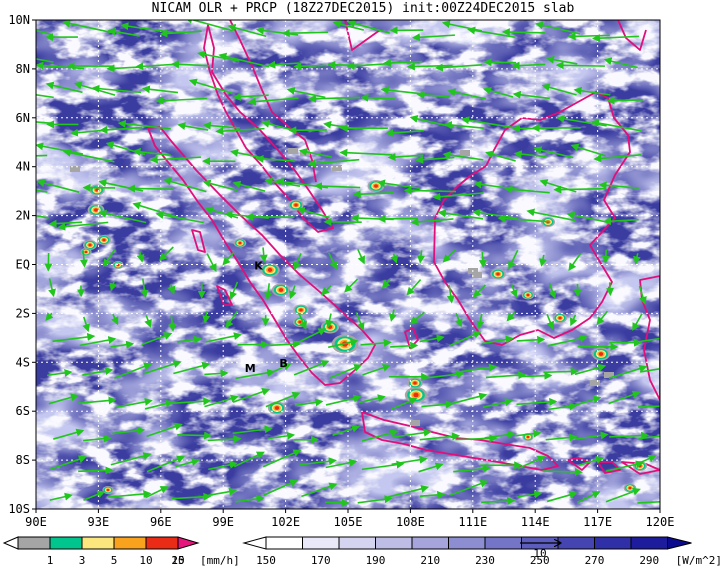 The height and width of the screenshot is (571, 726). I want to click on lon-tick-label: 90E, so click(36, 522).